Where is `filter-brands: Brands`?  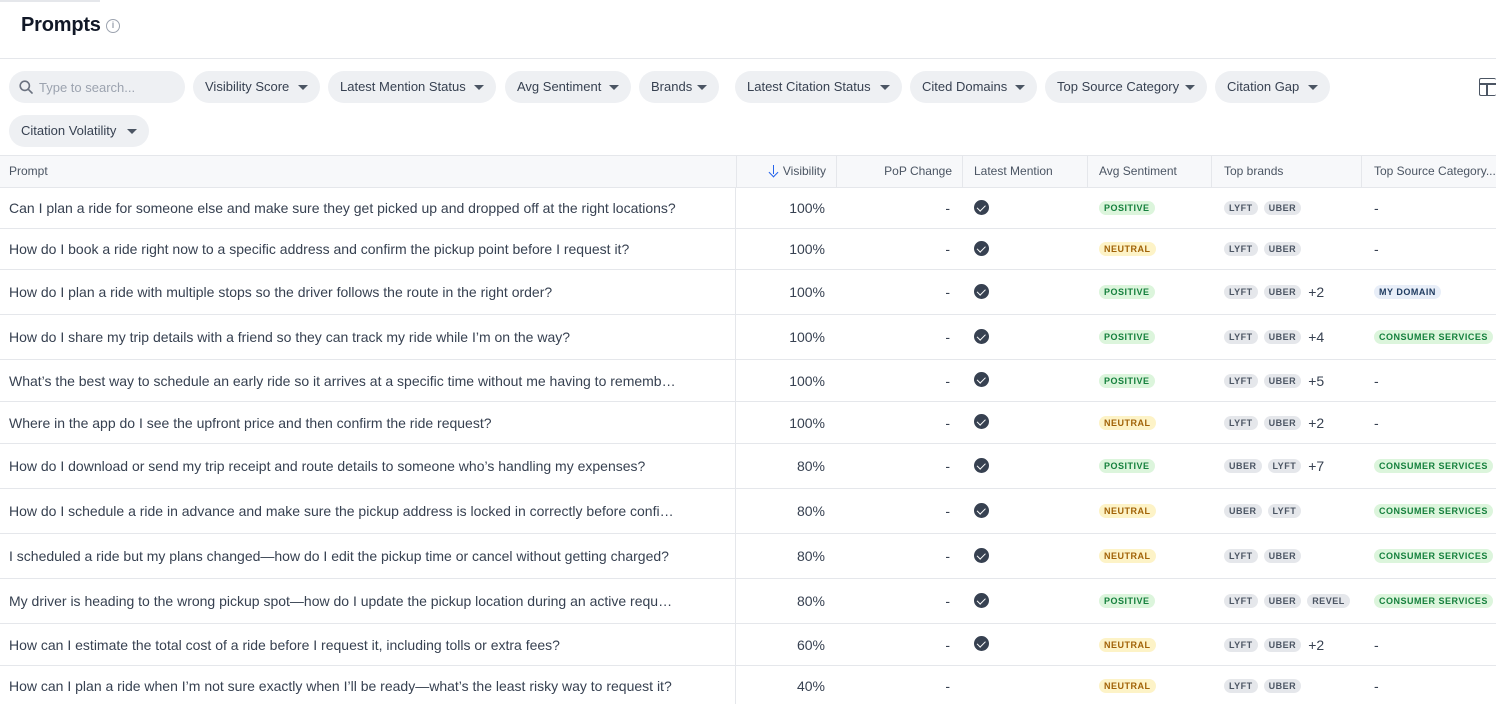
filter-brands: Brands is located at coordinates (679, 87).